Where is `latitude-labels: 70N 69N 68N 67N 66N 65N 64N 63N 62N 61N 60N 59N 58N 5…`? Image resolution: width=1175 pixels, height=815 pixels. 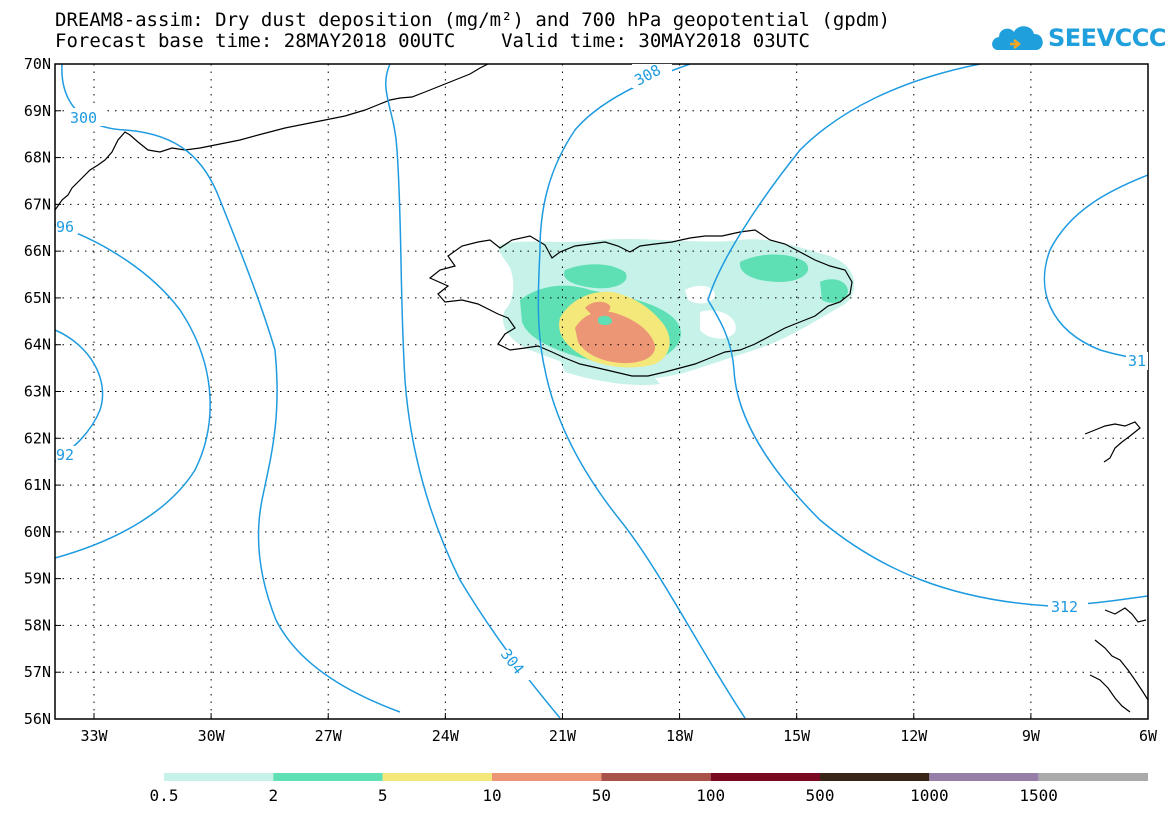 latitude-labels: 70N 69N 68N 67N 66N 65N 64N 63N 62N 61N 60N 59N 58N 5… is located at coordinates (37, 391).